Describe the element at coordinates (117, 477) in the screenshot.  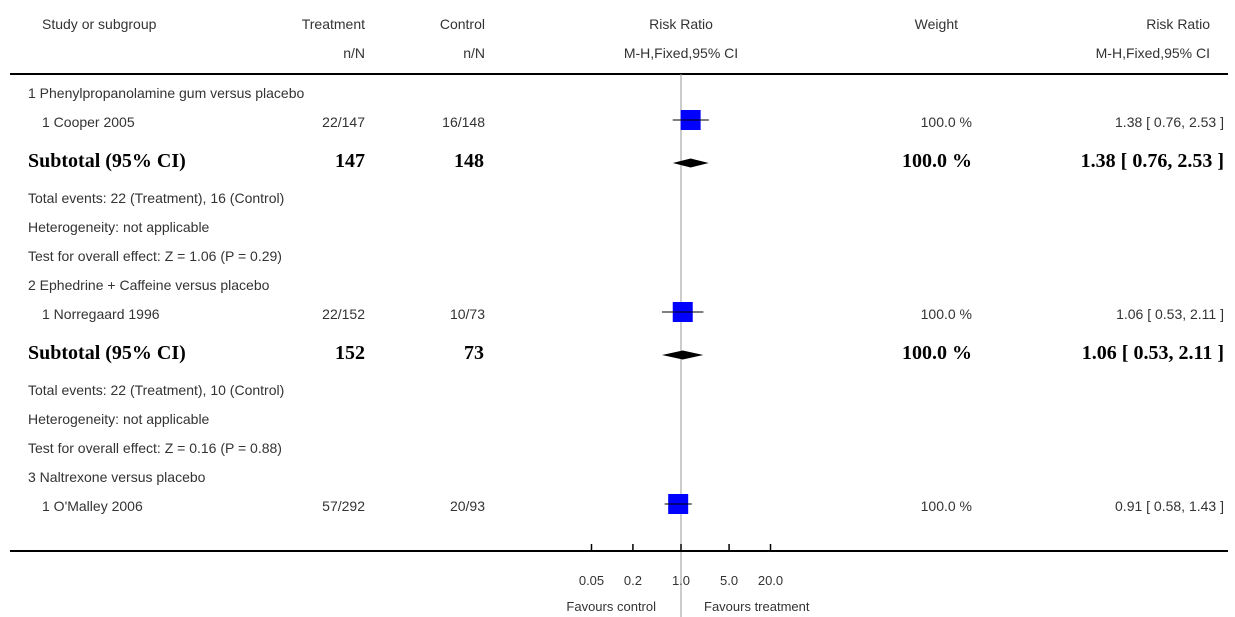
I see `group-title: 3 Naltrexone versus placebo` at that location.